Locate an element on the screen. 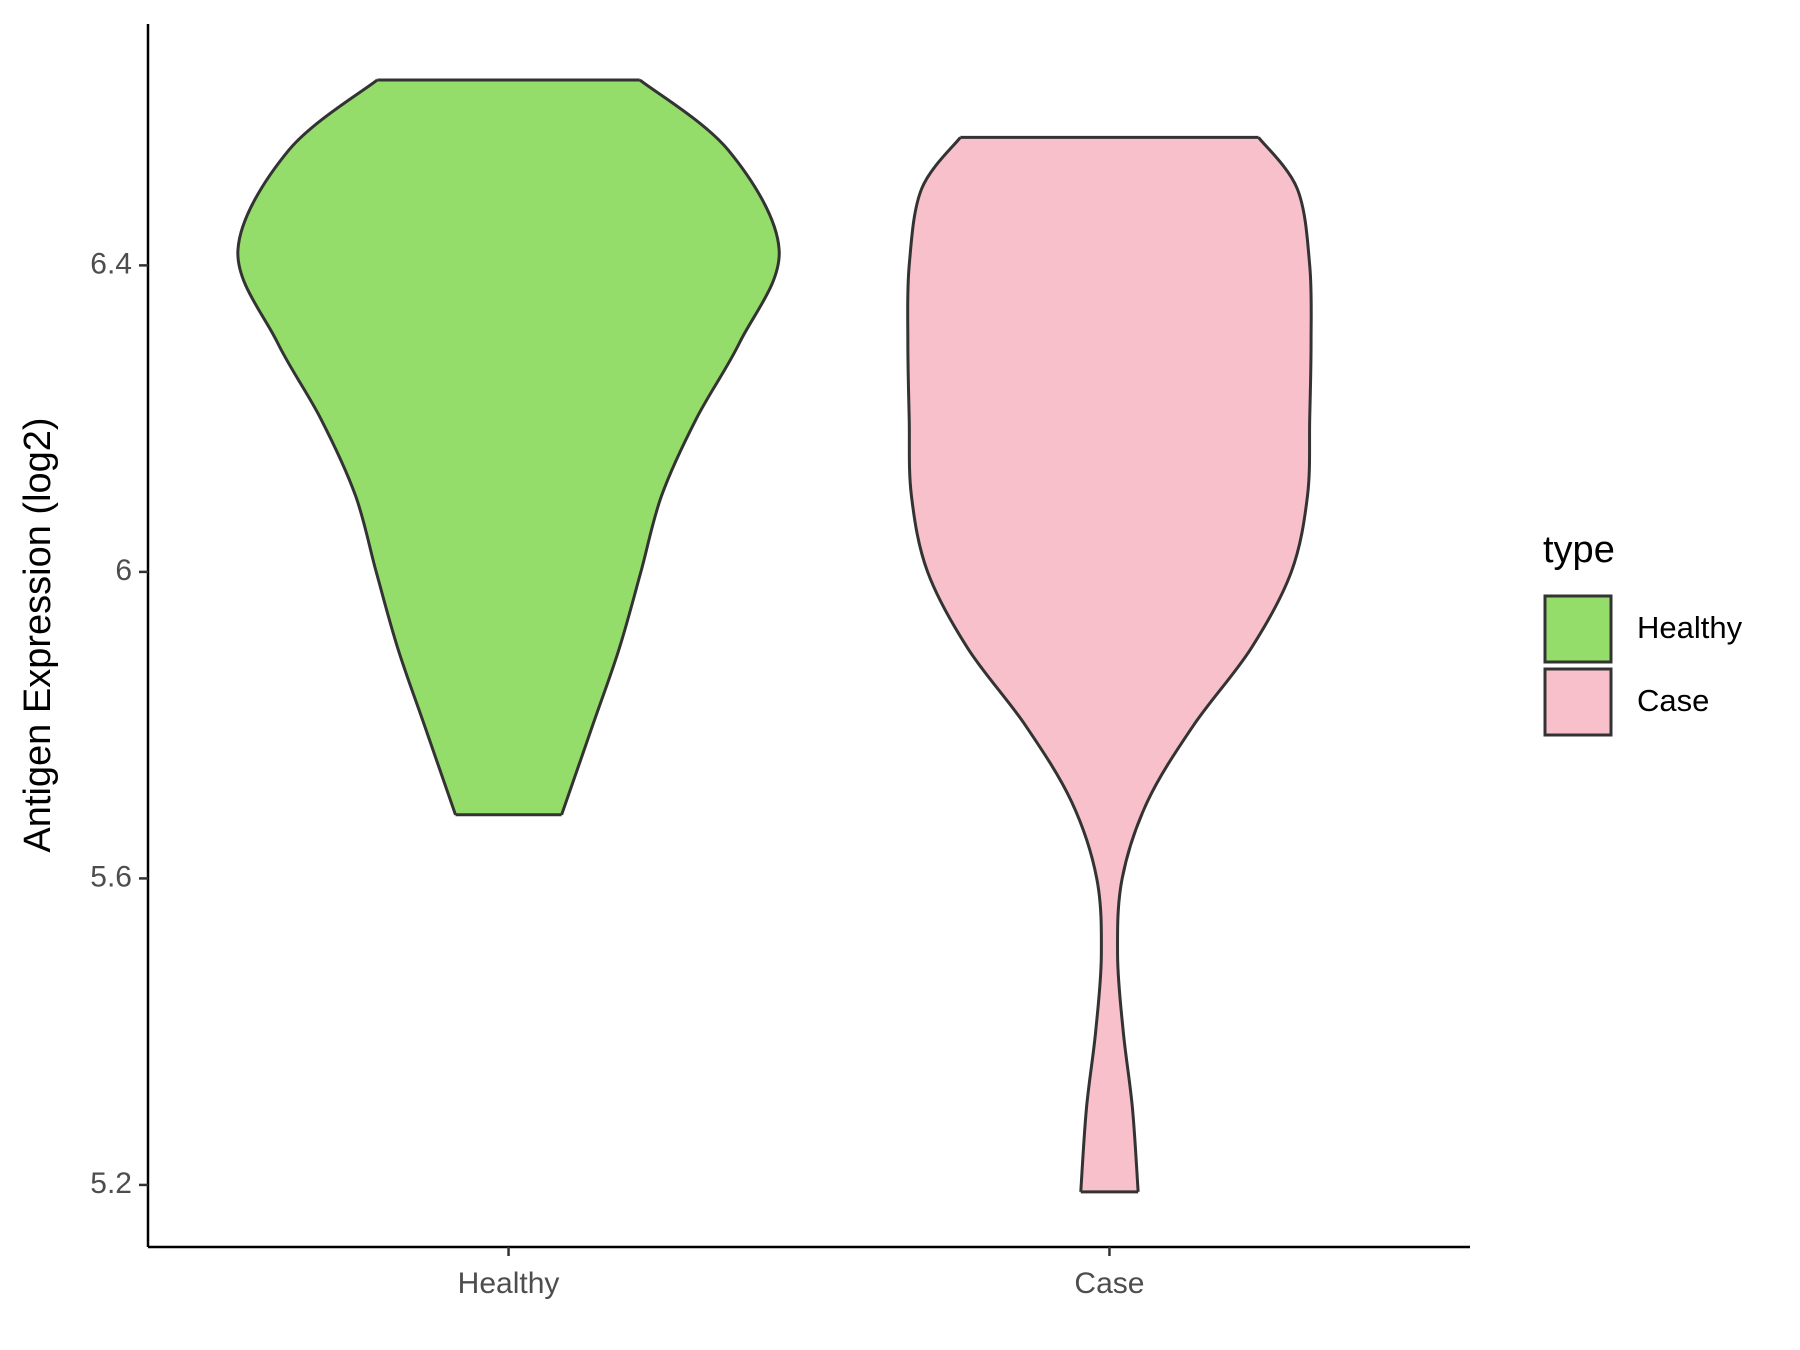 This screenshot has height=1350, width=1800. legend-label: Case is located at coordinates (1673, 700).